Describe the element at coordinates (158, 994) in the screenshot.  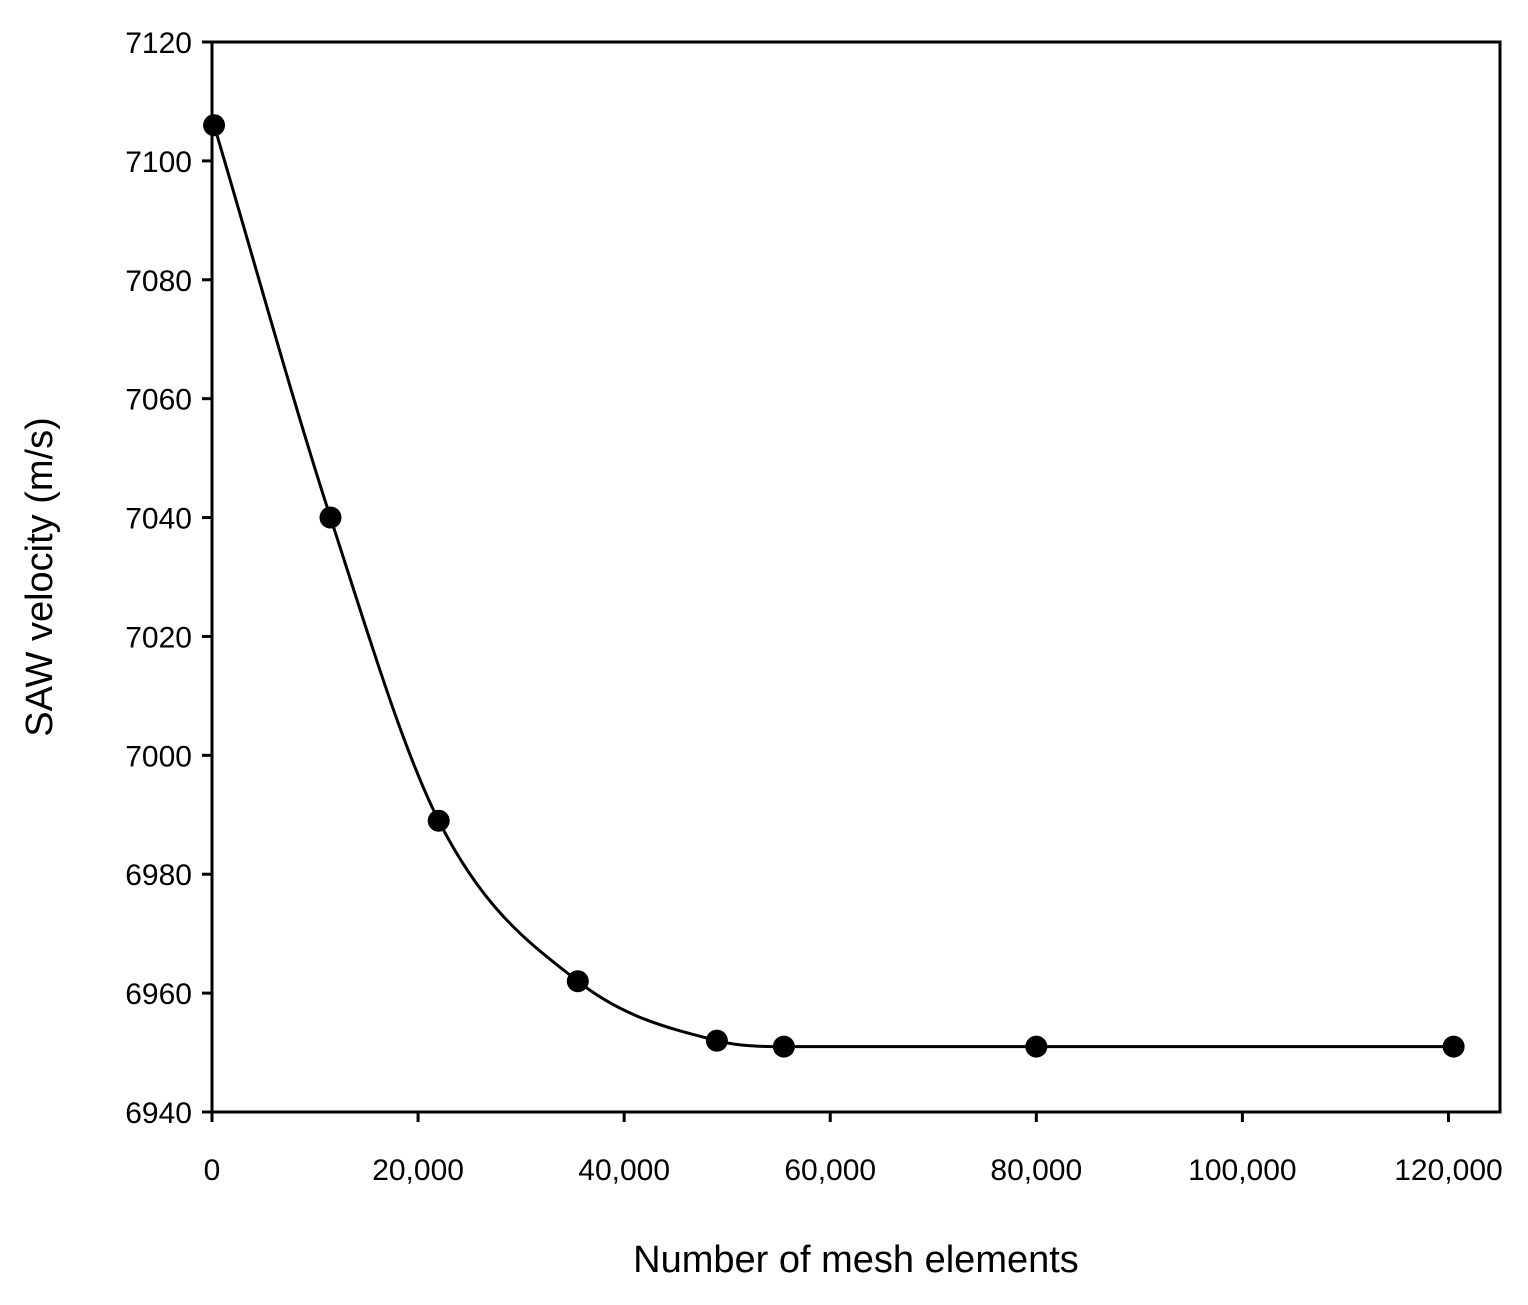
I see `y-tick-label: 6960` at that location.